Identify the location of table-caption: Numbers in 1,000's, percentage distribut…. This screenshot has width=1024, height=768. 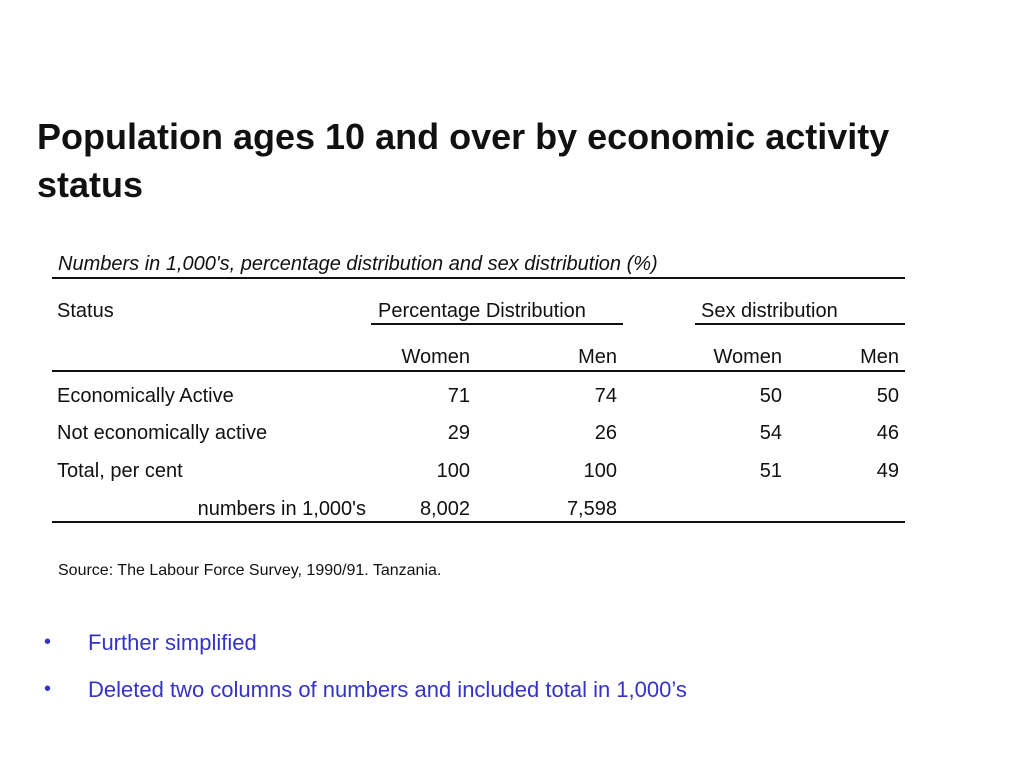
(358, 264).